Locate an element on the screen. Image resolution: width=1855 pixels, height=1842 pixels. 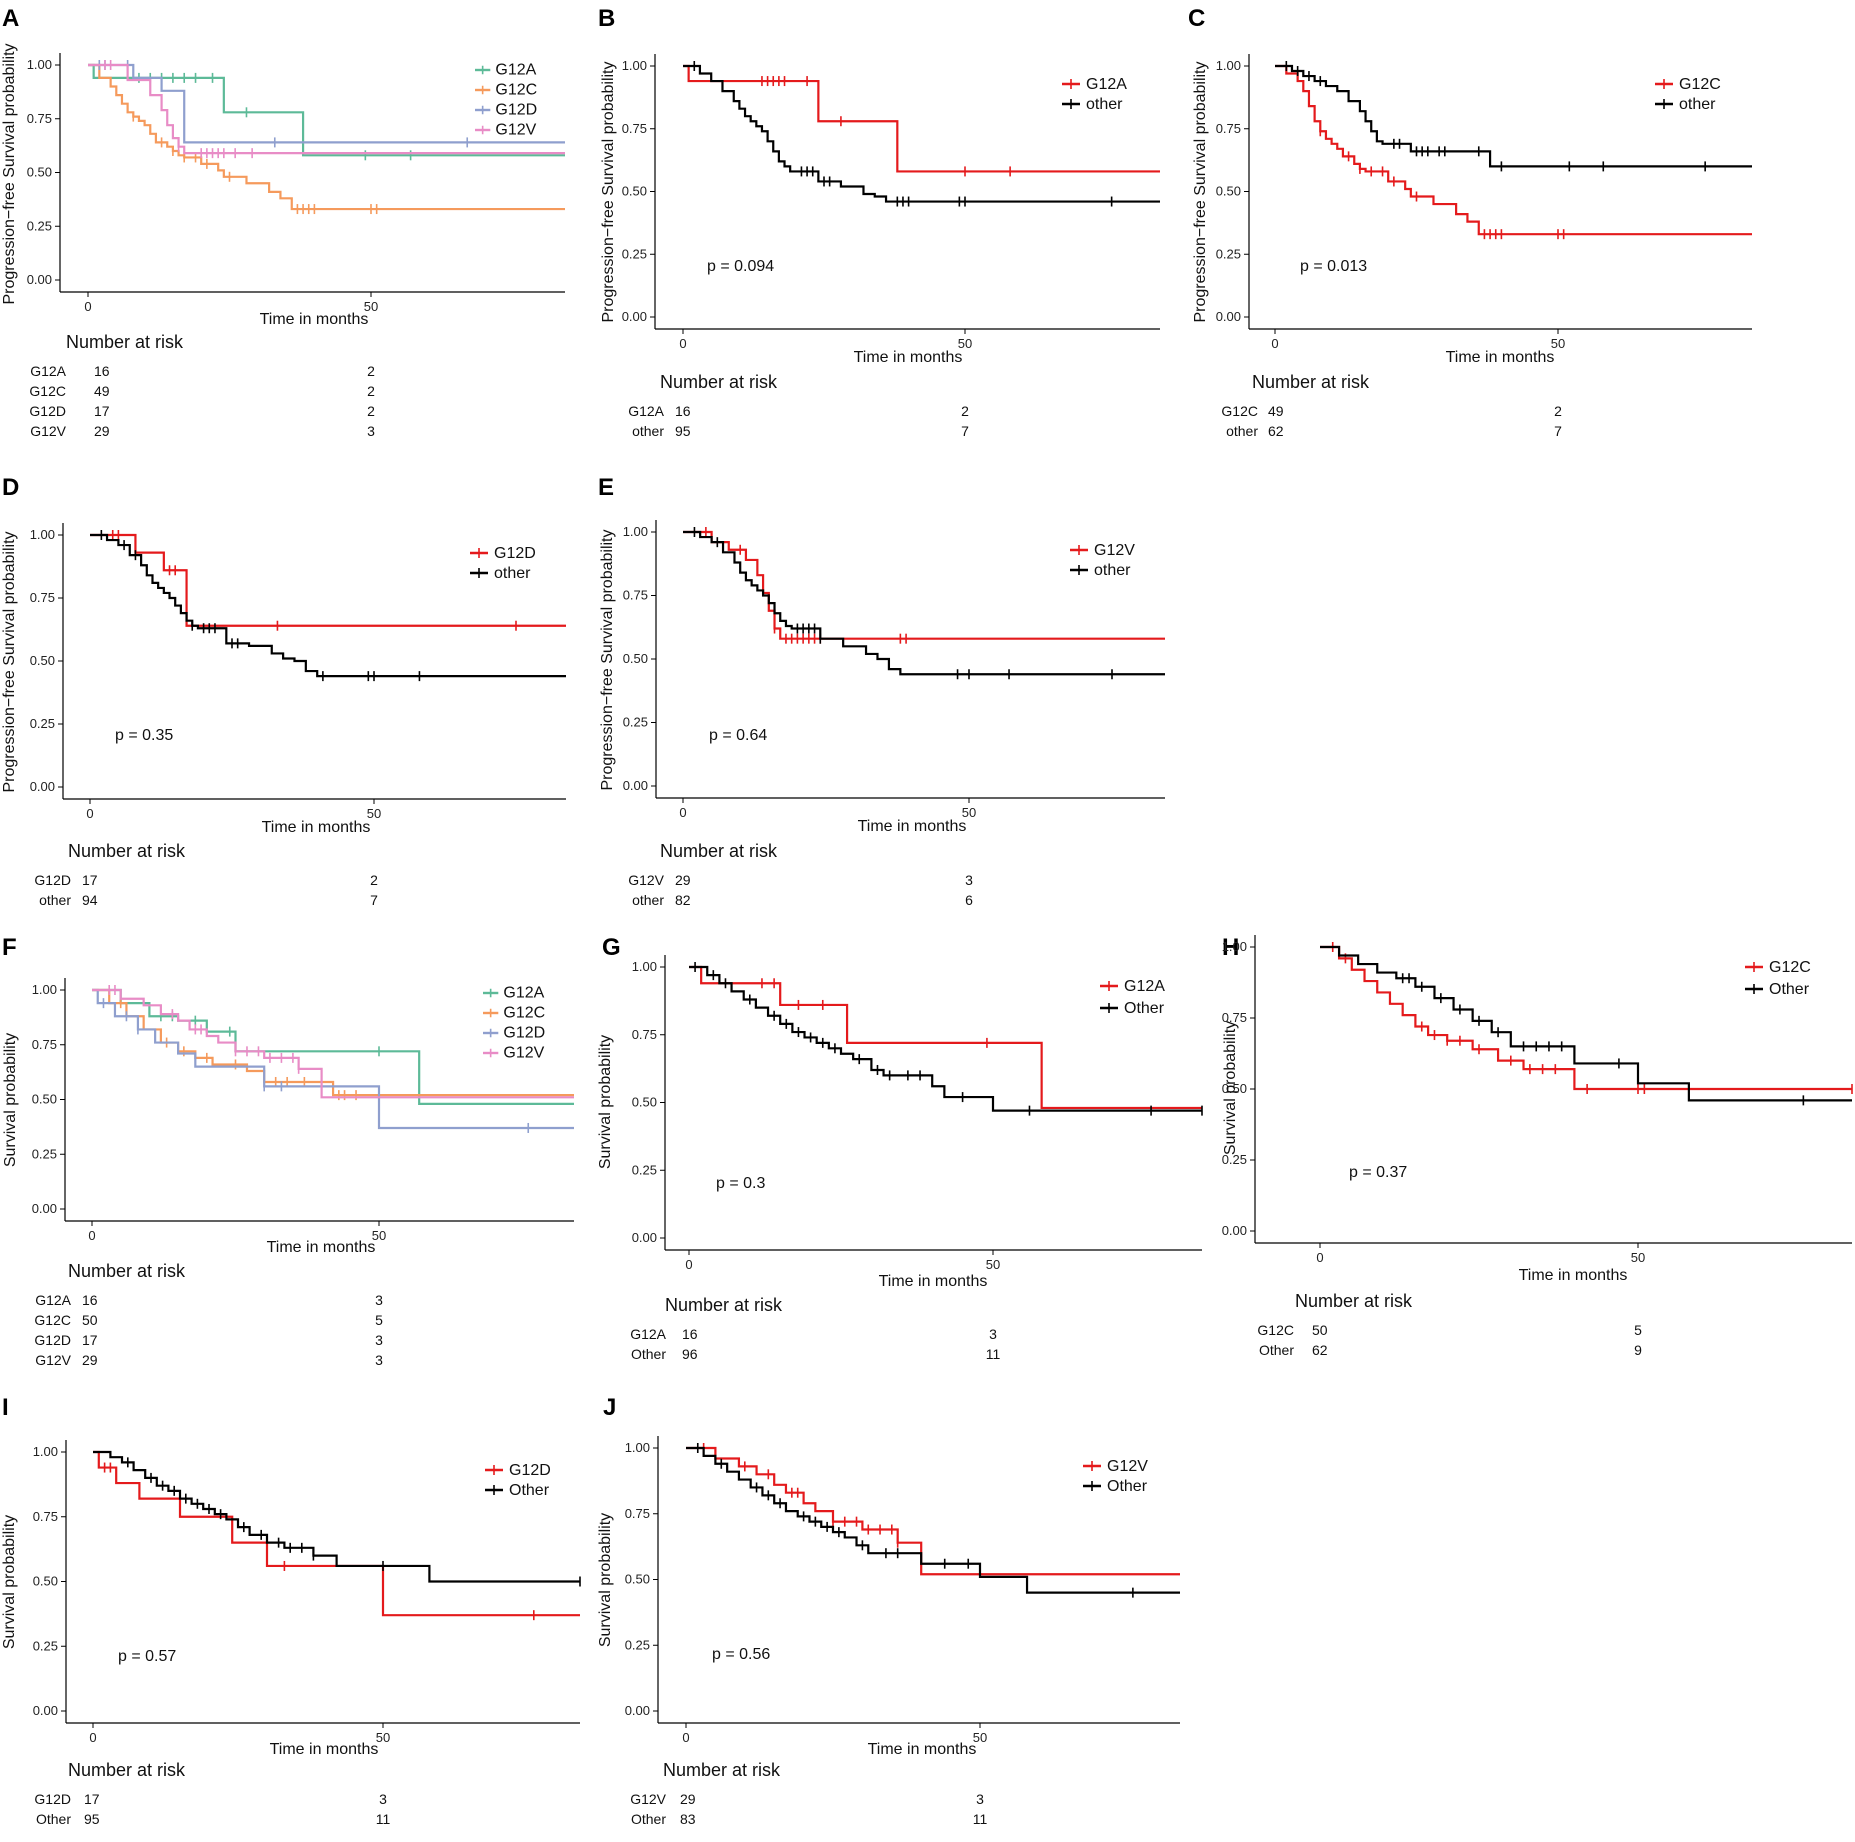
risk-count-t0: 49 is located at coordinates (102, 391).